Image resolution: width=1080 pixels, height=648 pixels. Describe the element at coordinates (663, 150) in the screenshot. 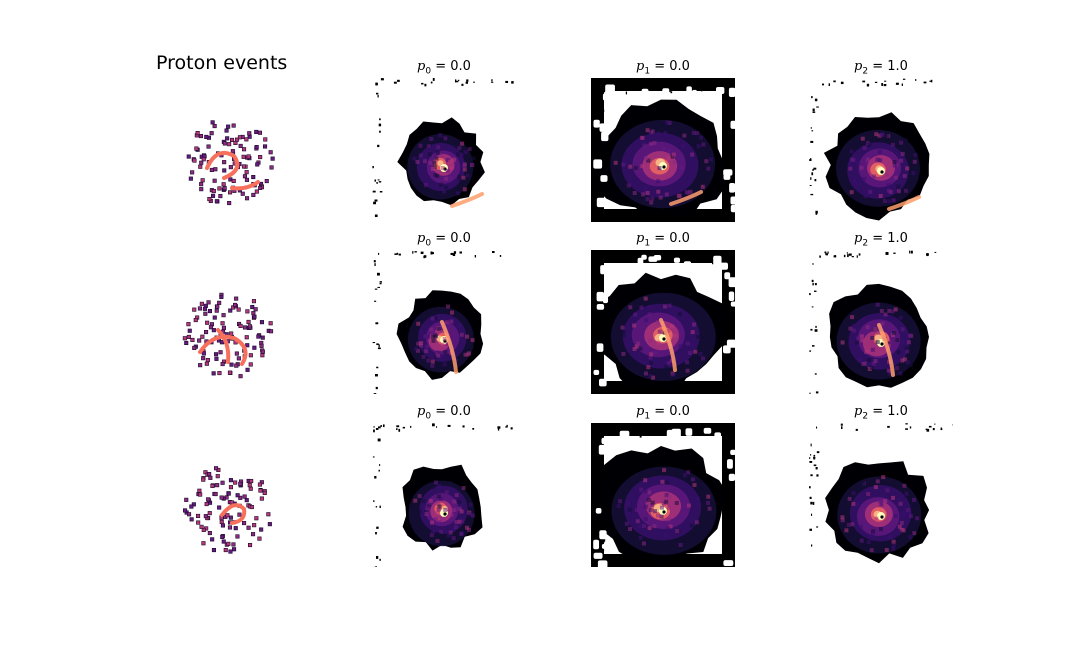

I see `saliency-map-panel` at that location.